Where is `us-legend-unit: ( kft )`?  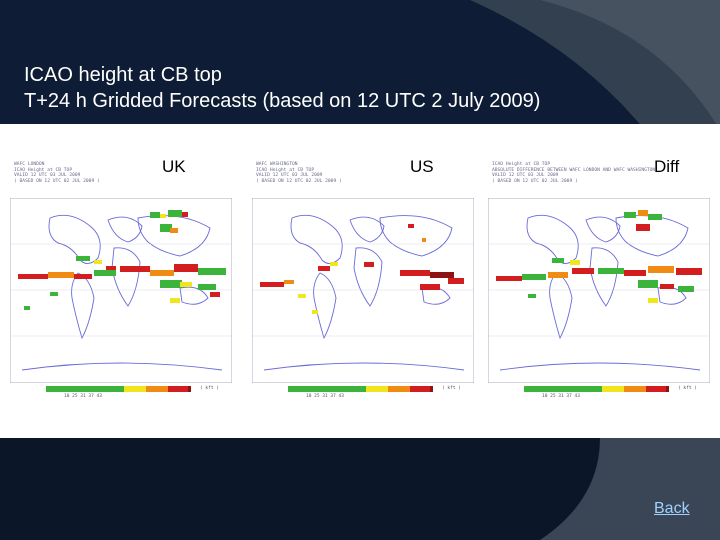 us-legend-unit: ( kft ) is located at coordinates (451, 388).